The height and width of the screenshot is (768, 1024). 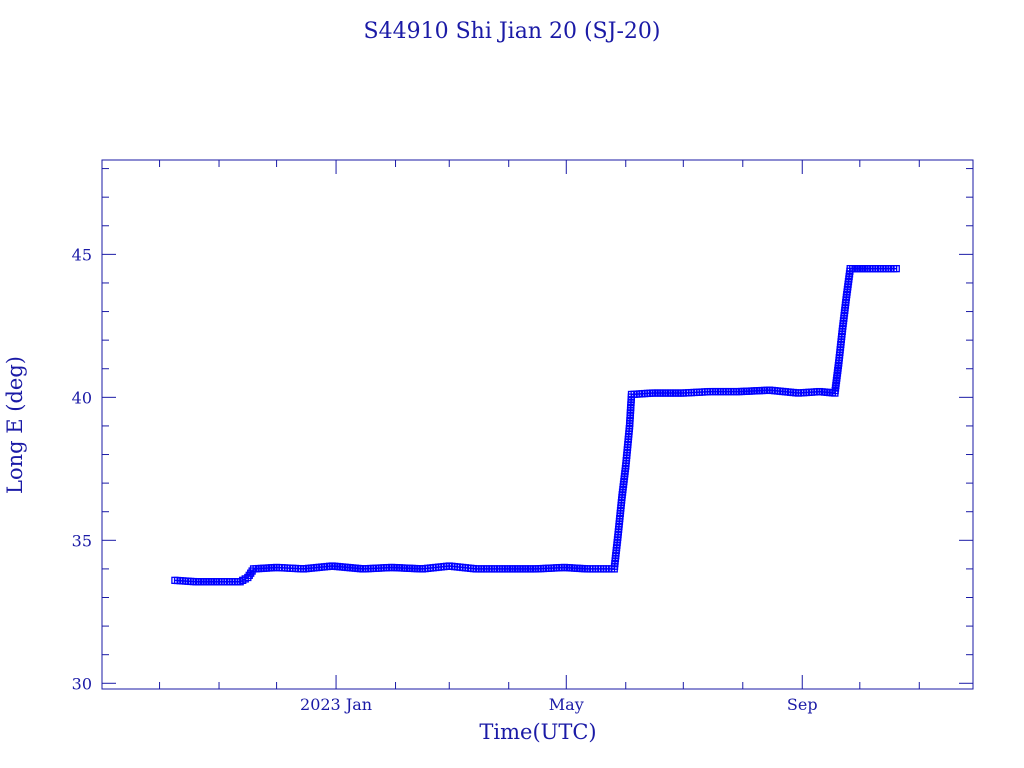 What do you see at coordinates (537, 732) in the screenshot?
I see `x-axis-label: Time(UTC)` at bounding box center [537, 732].